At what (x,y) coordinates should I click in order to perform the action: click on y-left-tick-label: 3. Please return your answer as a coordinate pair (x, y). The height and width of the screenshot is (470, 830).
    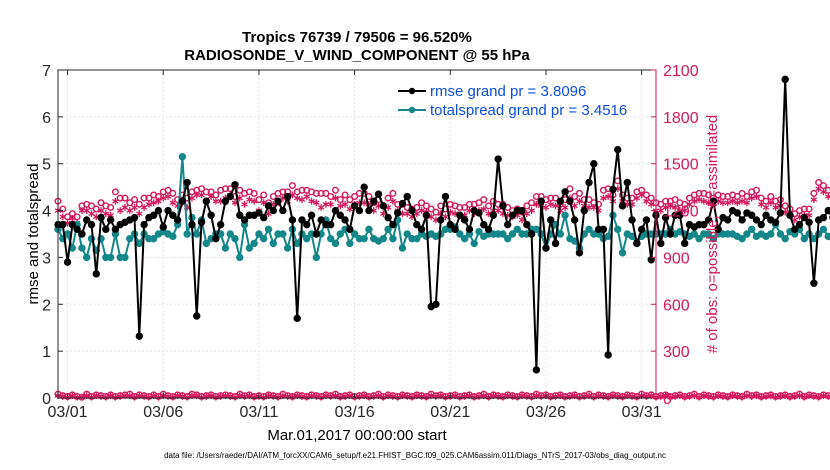
    Looking at the image, I should click on (46, 258).